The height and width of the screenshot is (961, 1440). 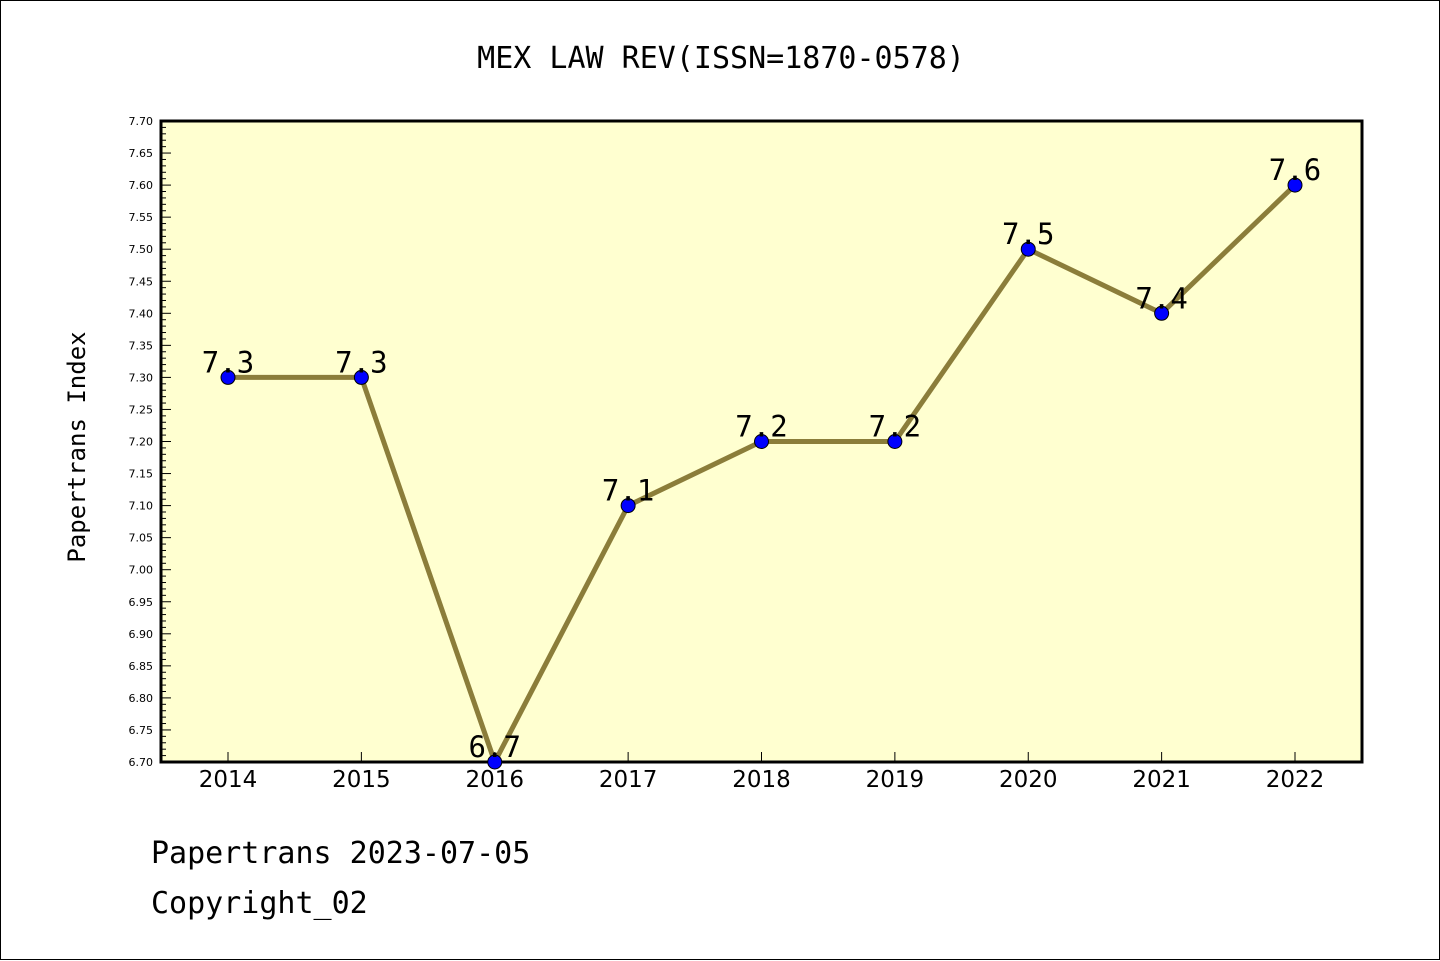 I want to click on x-tick-label: 2014, so click(x=228, y=780).